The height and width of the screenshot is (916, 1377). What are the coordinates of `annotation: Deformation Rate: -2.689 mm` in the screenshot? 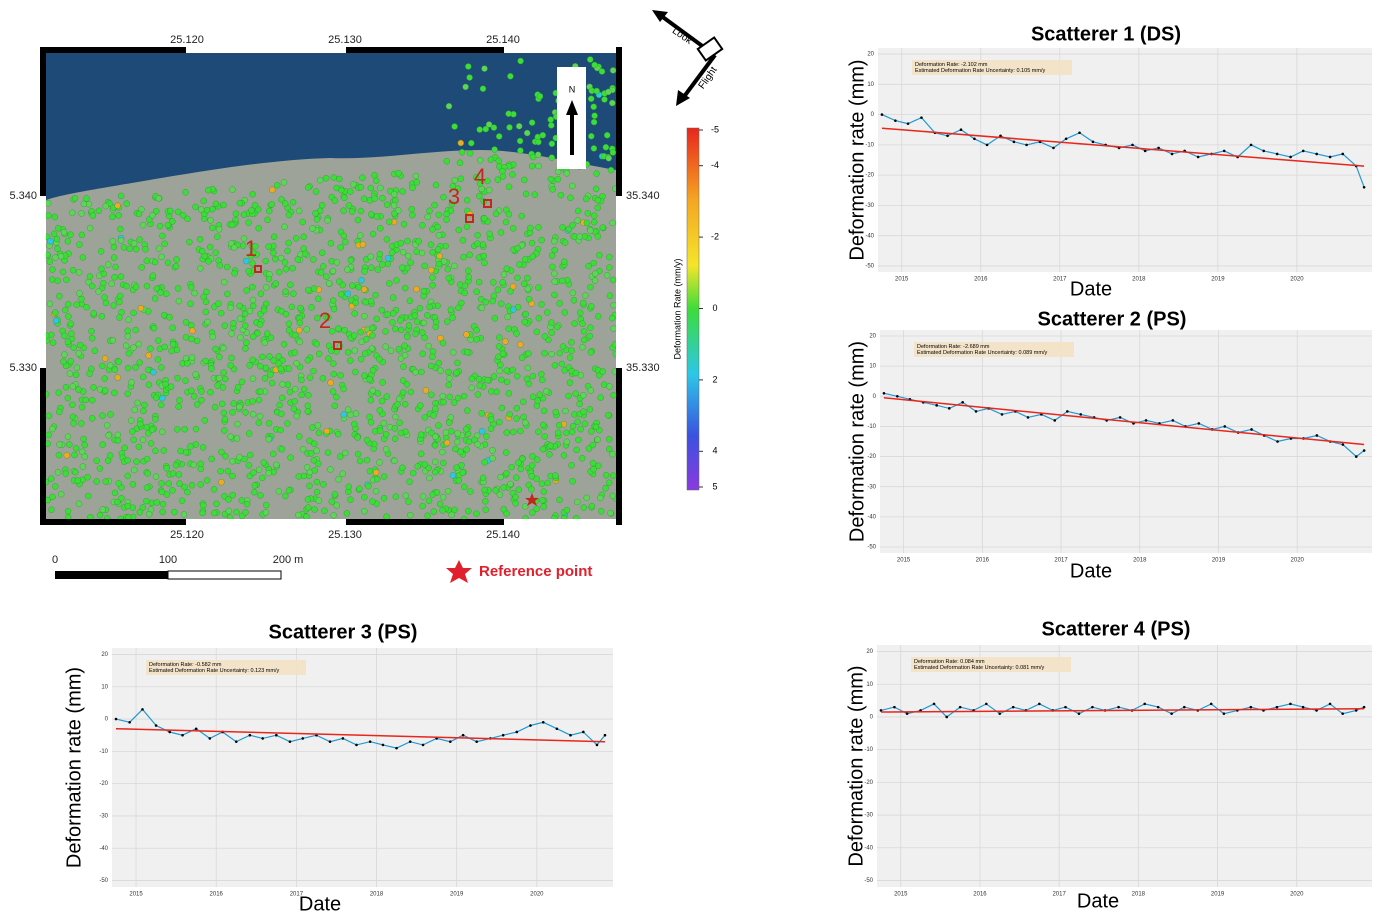 It's located at (953, 347).